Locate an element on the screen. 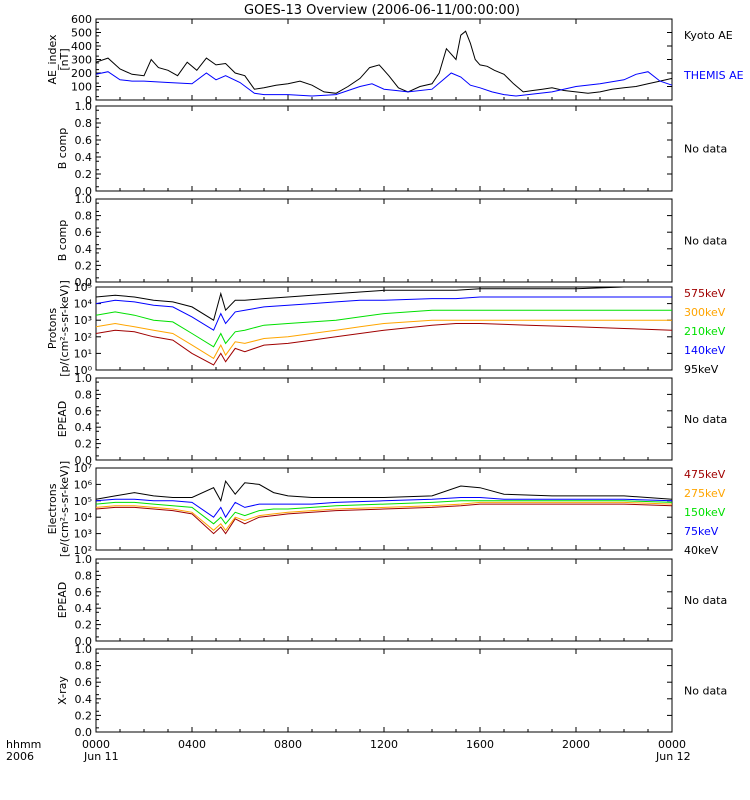 The width and height of the screenshot is (750, 800). y-tick-label: 10⁰ is located at coordinates (83, 370).